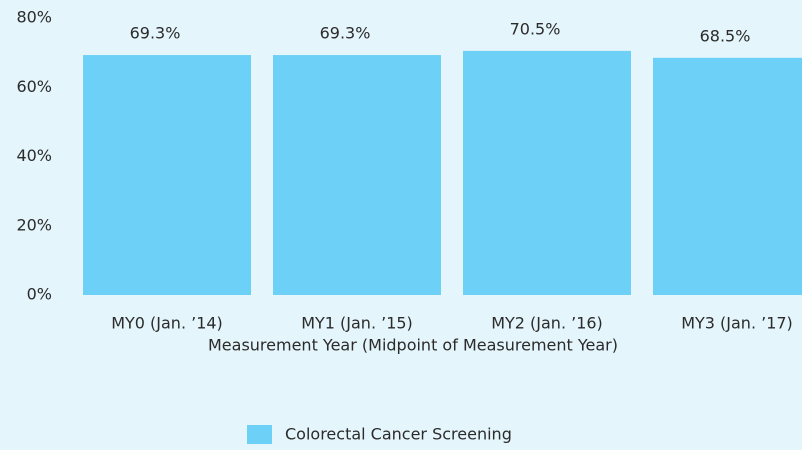  I want to click on x-tick-label: MY0 (Jan. ’14), so click(167, 323).